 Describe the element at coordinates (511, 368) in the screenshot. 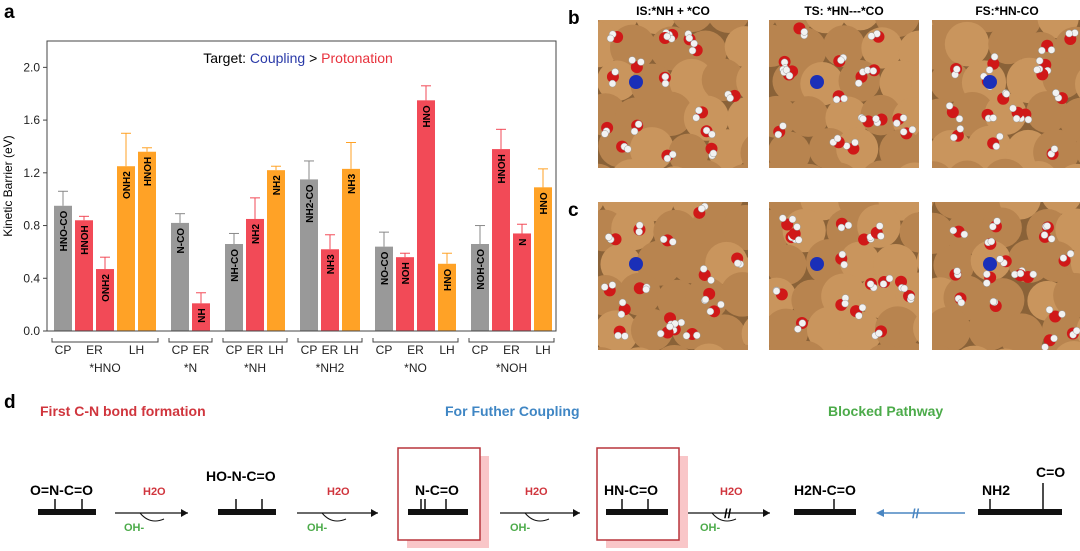

I see `group-label: *NOH` at that location.